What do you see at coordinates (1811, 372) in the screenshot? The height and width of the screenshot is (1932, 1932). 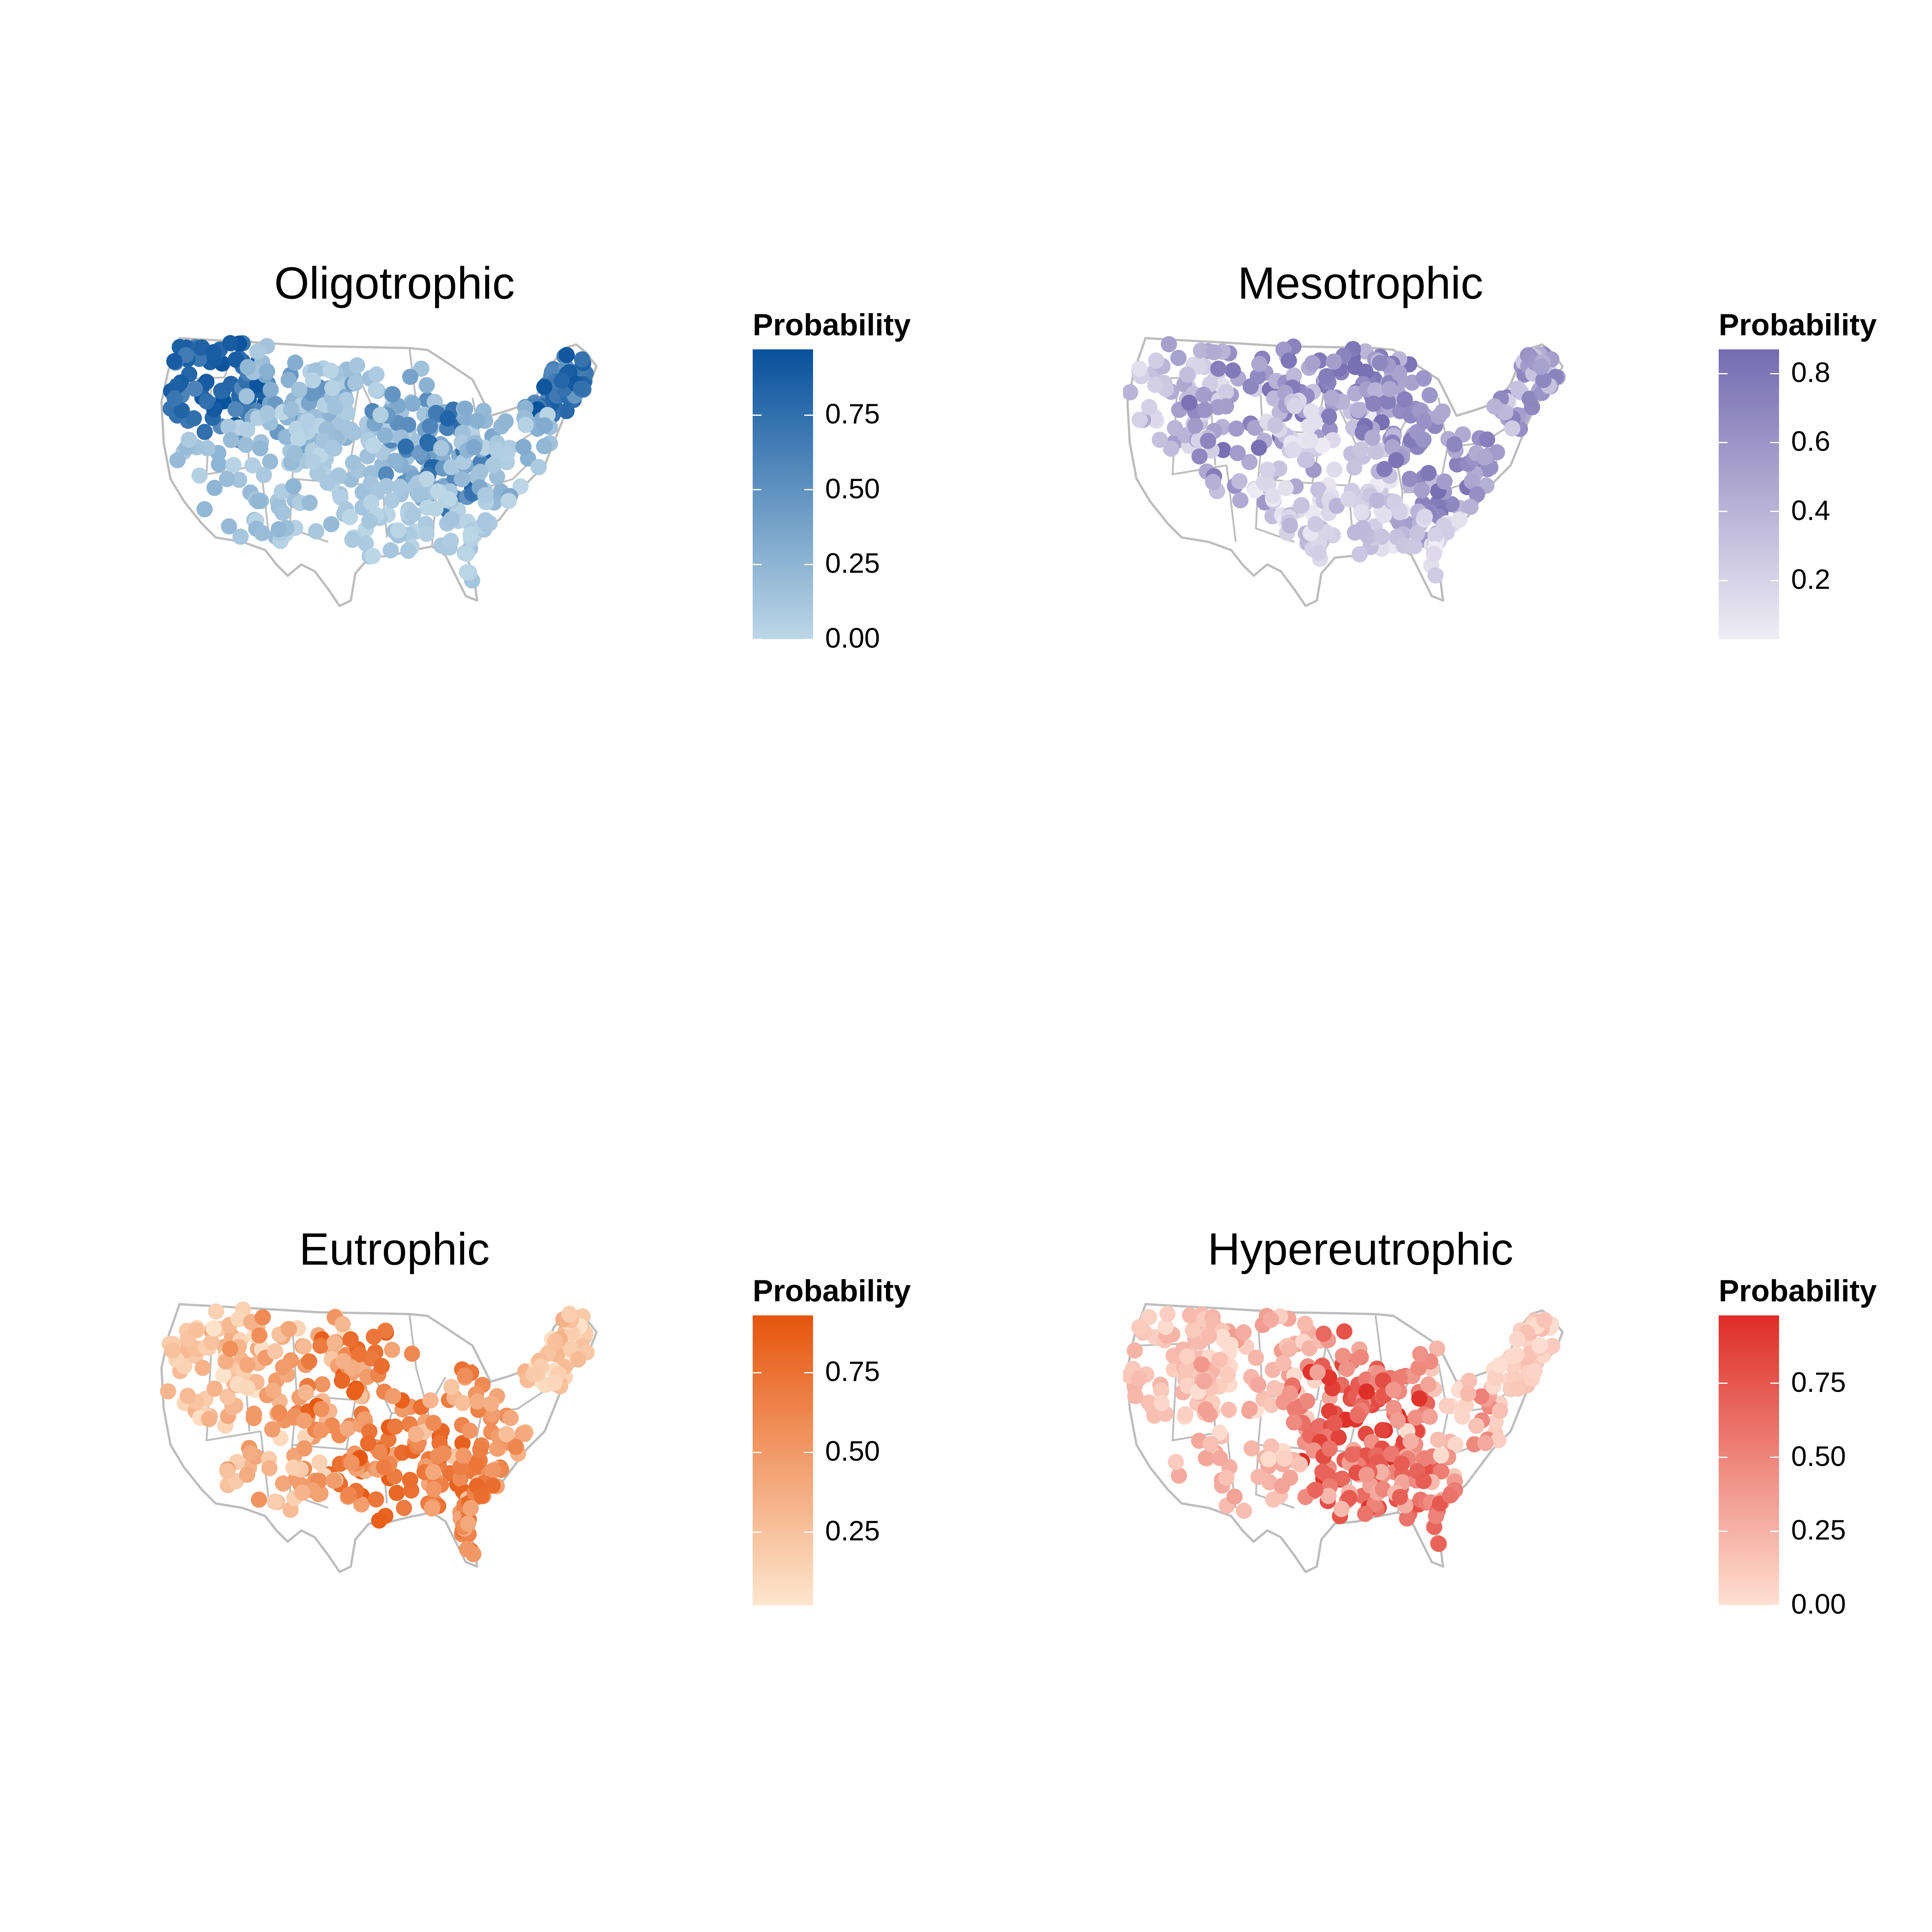 I see `legend-tick-label: 0.8` at bounding box center [1811, 372].